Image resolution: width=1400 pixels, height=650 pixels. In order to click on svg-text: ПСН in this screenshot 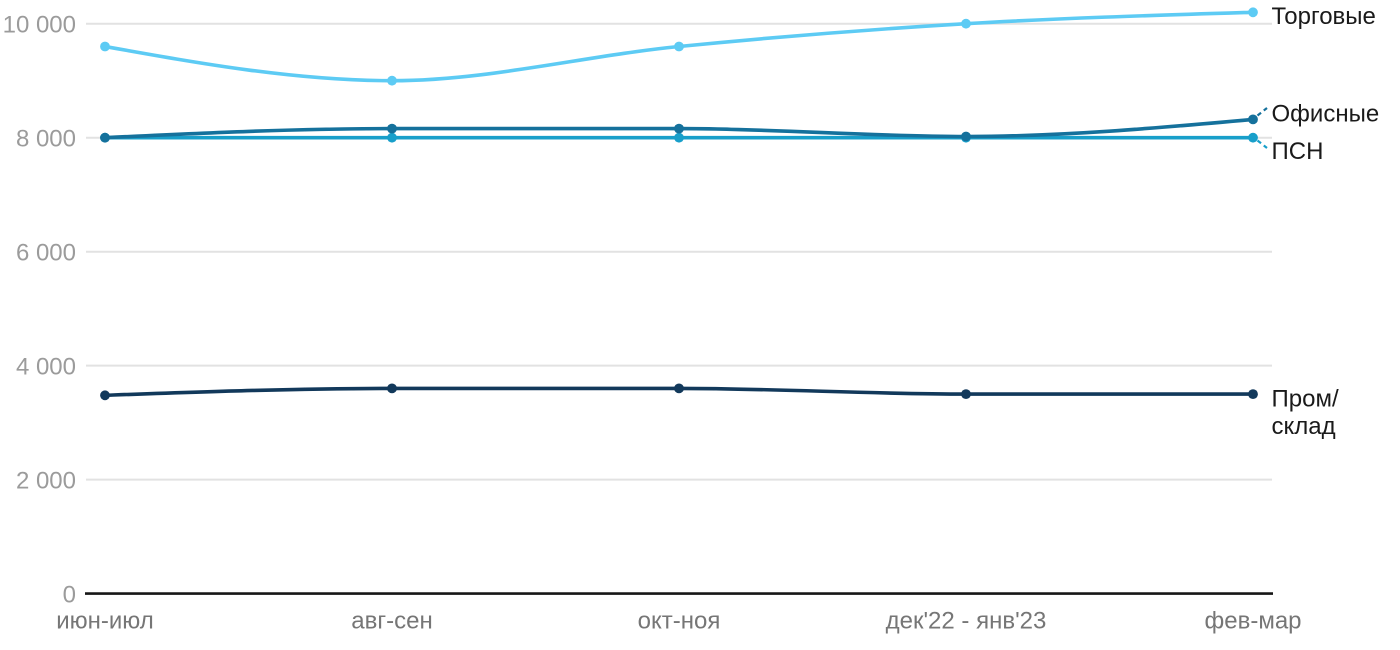, I will do `click(1298, 151)`.